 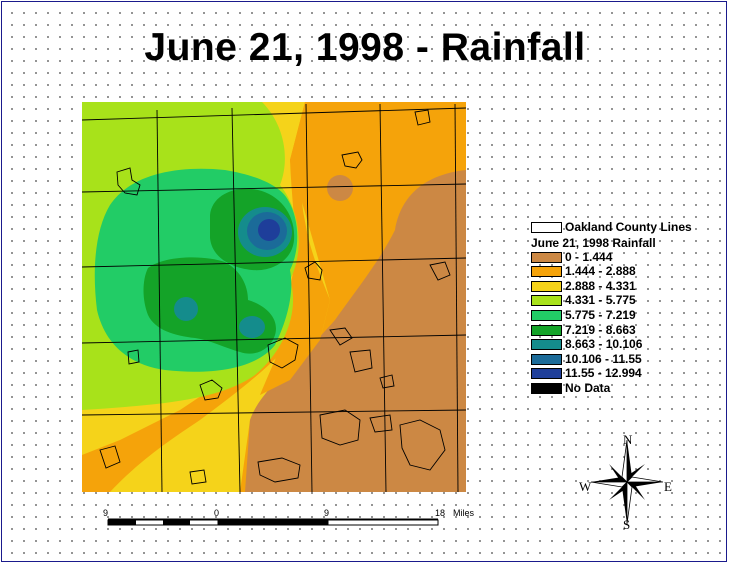 What do you see at coordinates (440, 513) in the screenshot?
I see `scale-label-18: 18` at bounding box center [440, 513].